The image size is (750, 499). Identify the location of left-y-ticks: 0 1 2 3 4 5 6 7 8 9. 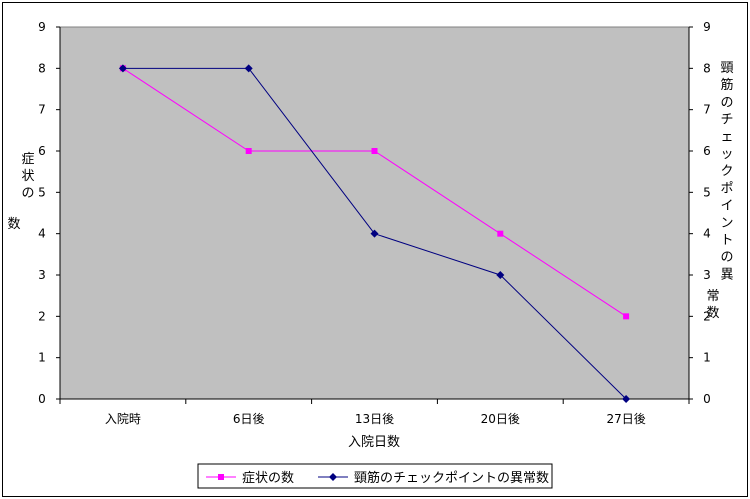
(49, 213).